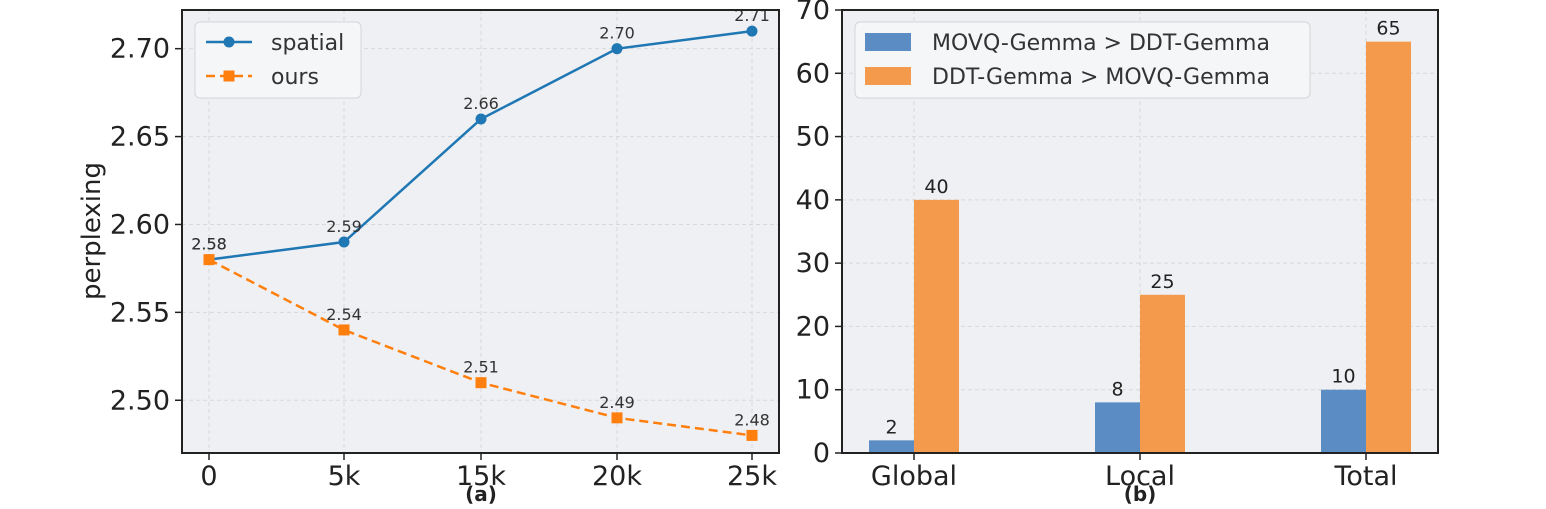 Image resolution: width=1546 pixels, height=509 pixels. Describe the element at coordinates (1117, 389) in the screenshot. I see `bar-value-label: 8` at that location.